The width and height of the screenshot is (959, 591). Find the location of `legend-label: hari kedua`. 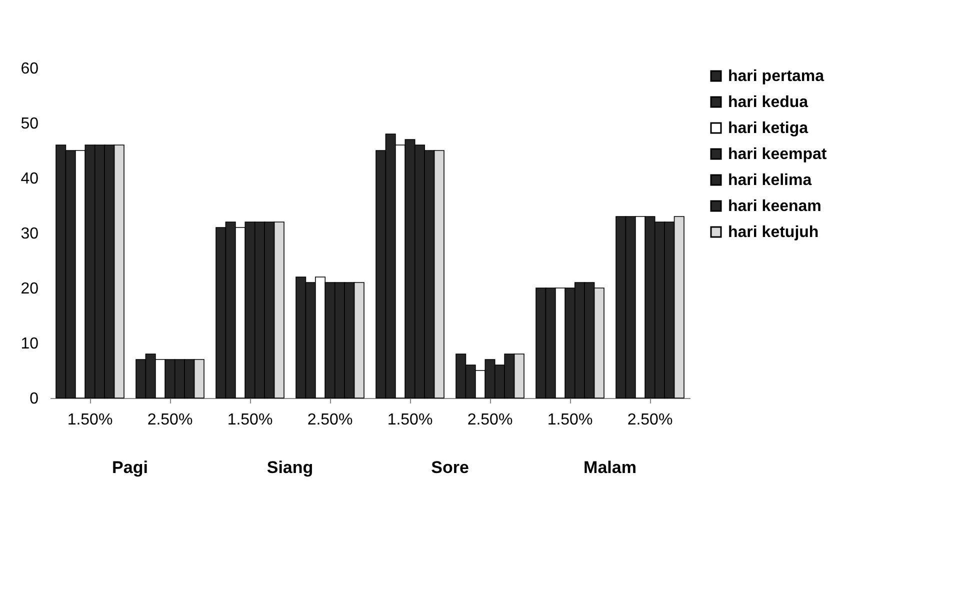

legend-label: hari kedua is located at coordinates (768, 102).